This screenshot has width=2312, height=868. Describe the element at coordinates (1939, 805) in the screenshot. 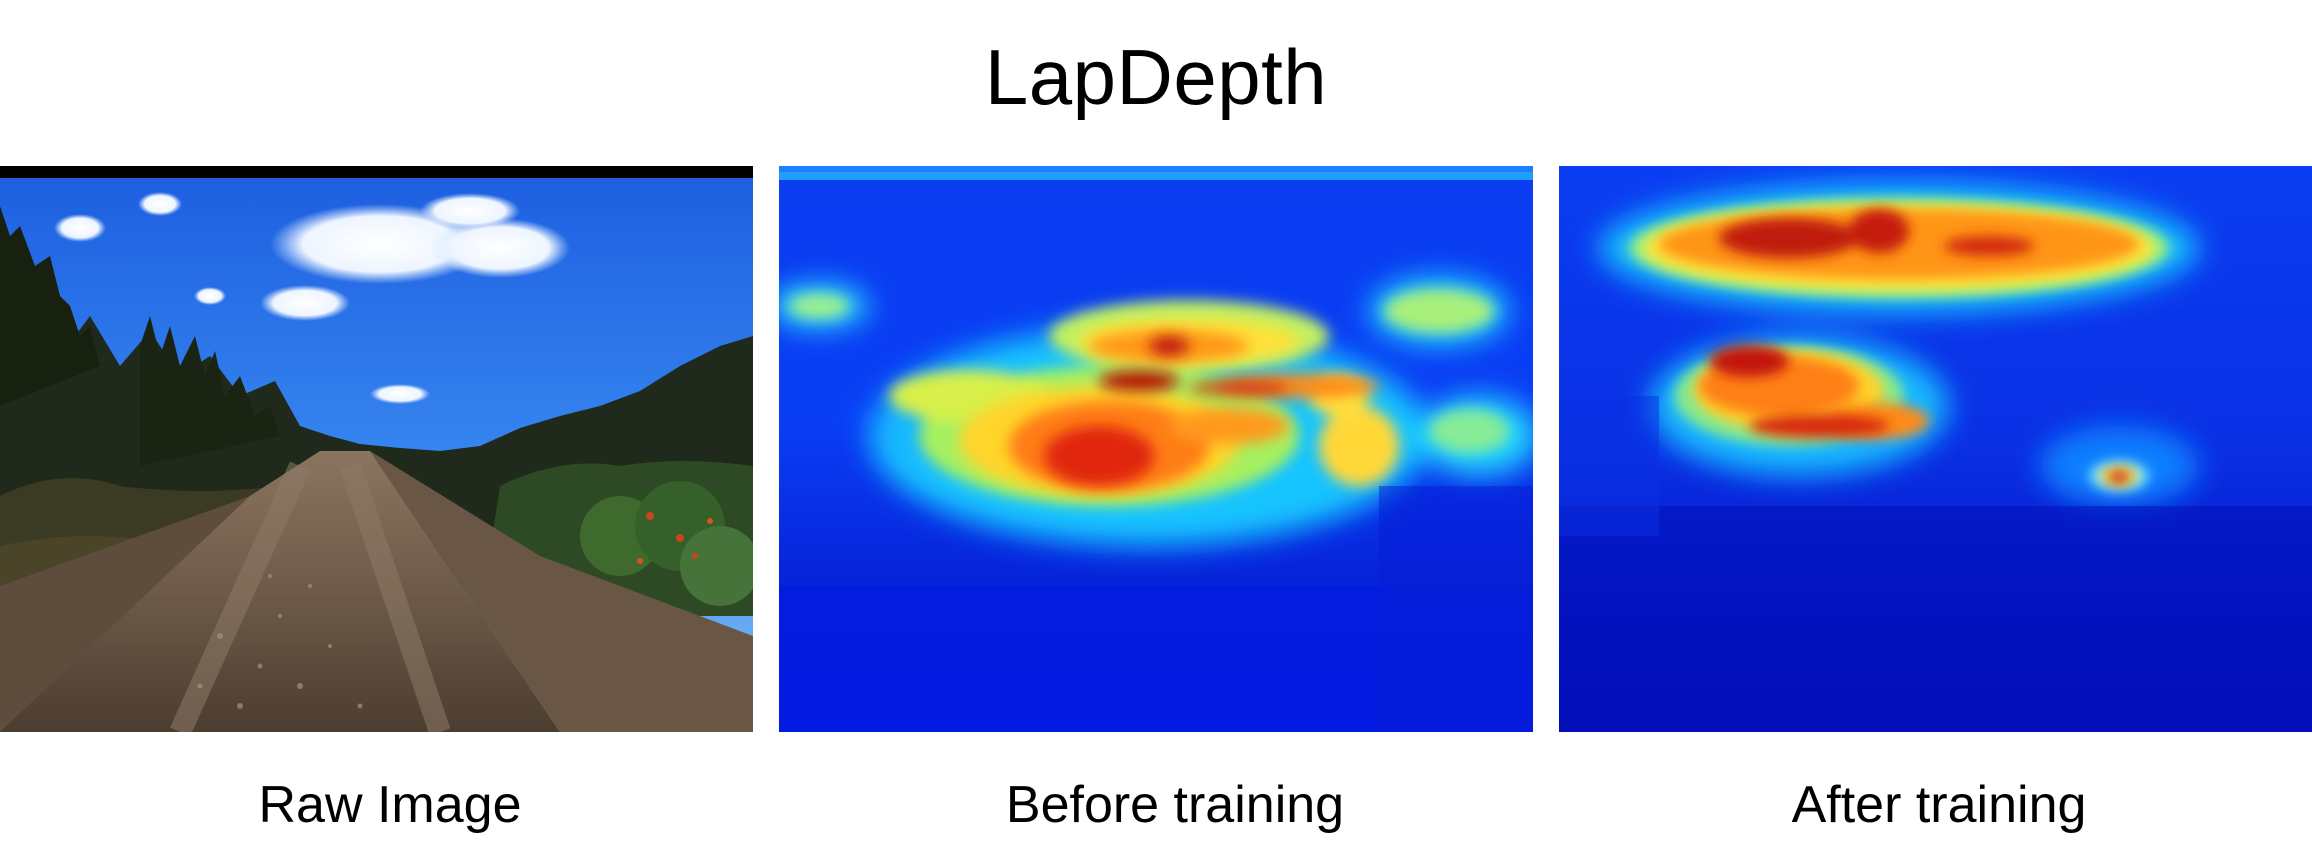

I see `caption-after-training: After training` at that location.